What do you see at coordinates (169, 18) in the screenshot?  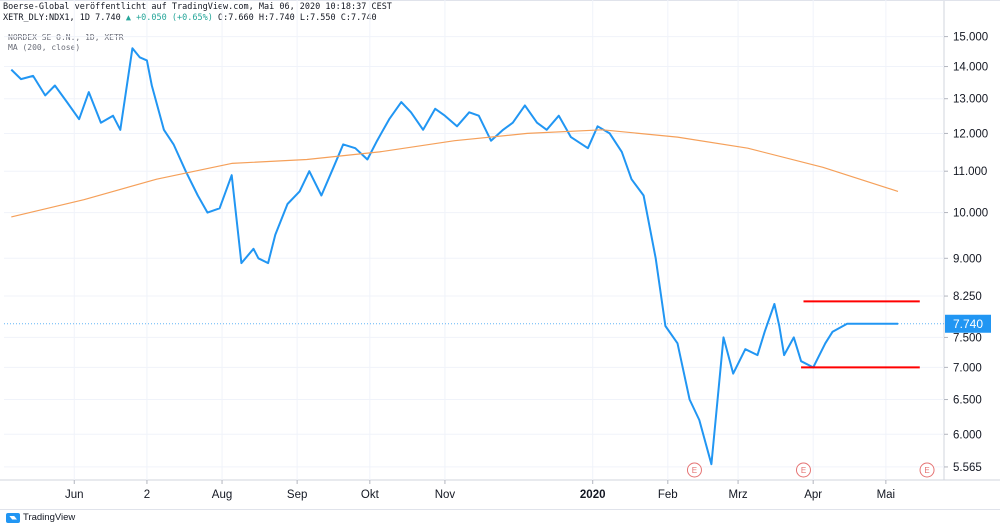 I see `change-label: ▲ +0.050 (+0.65%)` at bounding box center [169, 18].